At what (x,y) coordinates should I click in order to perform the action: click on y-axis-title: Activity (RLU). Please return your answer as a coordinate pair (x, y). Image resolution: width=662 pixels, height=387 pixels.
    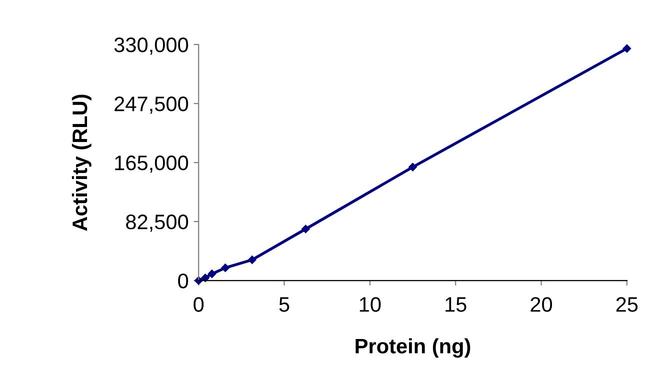
    Looking at the image, I should click on (82, 162).